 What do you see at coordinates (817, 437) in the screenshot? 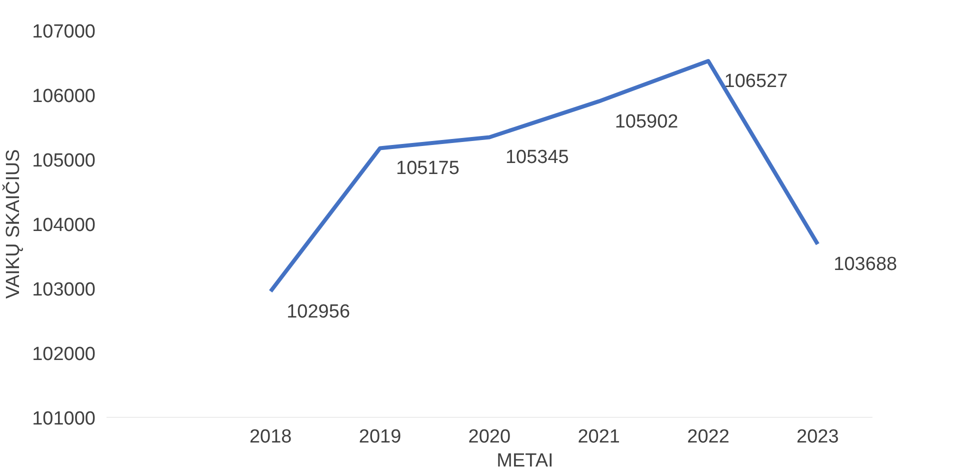
I see `x-tick-label: 2023` at bounding box center [817, 437].